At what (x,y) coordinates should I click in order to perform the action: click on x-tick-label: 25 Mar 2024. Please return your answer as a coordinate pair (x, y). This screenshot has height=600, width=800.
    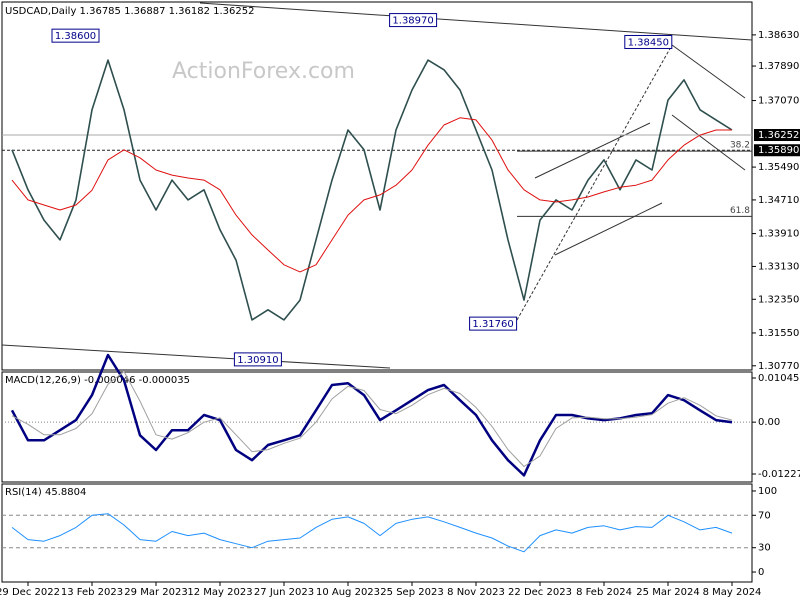
    Looking at the image, I should click on (667, 592).